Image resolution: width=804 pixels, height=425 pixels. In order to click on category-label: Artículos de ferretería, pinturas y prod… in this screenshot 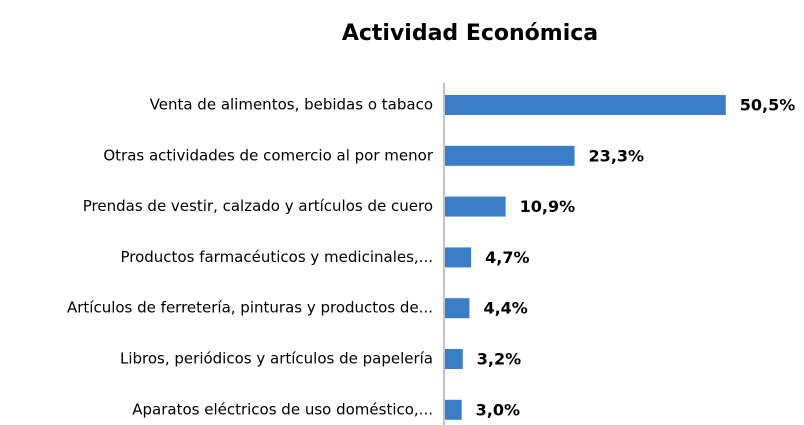, I will do `click(250, 308)`.